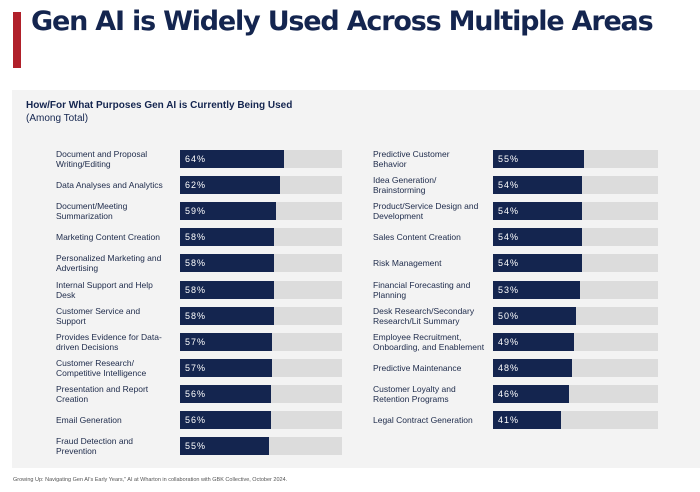 Image resolution: width=700 pixels, height=492 pixels. I want to click on category-label: Data Analyses and Analytics, so click(109, 185).